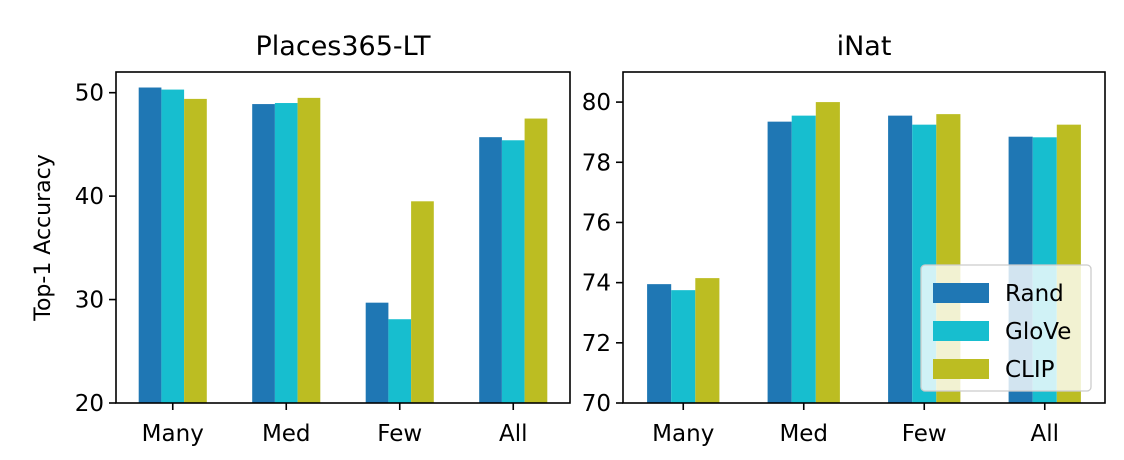 The image size is (1124, 460). Describe the element at coordinates (400, 361) in the screenshot. I see `places-bar-glove-few` at that location.